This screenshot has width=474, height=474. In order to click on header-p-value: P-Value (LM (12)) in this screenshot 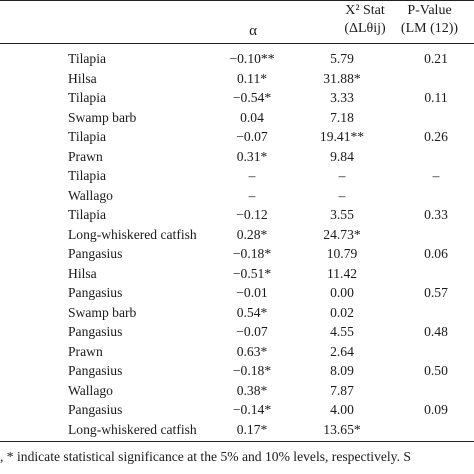, I will do `click(429, 20)`.